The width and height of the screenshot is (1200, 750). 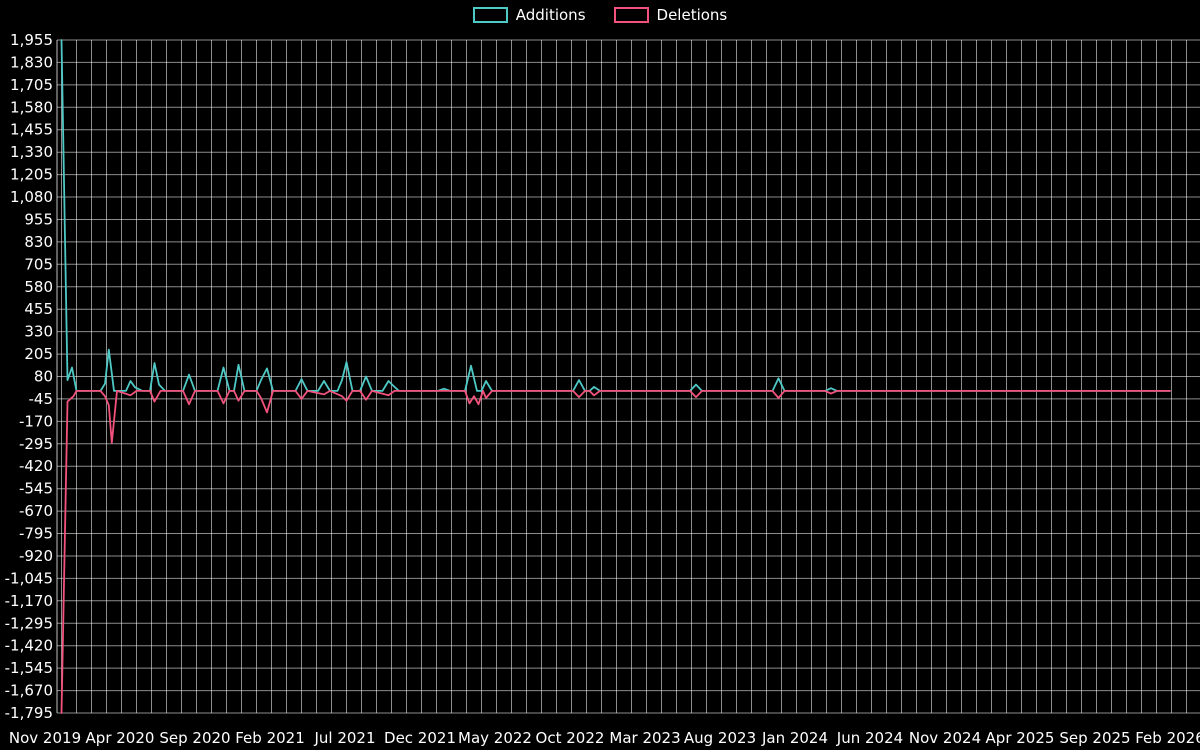 What do you see at coordinates (38, 332) in the screenshot?
I see `svg-text: 330` at bounding box center [38, 332].